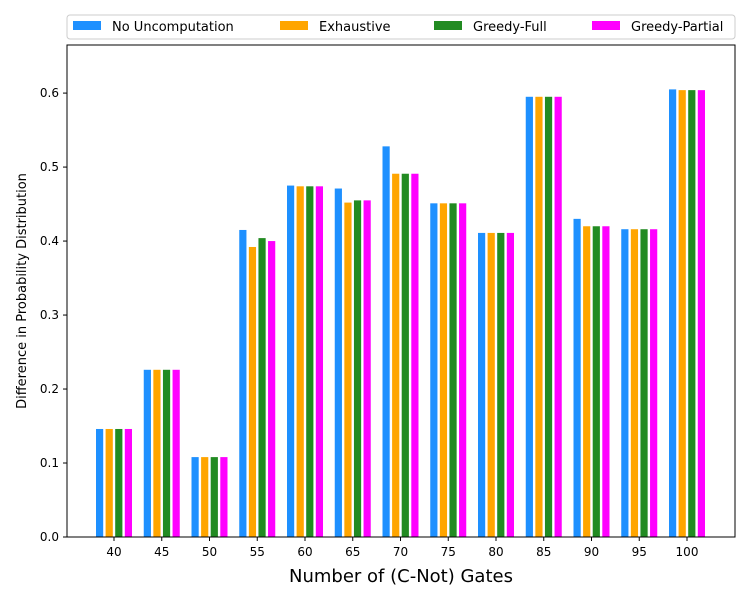 The image size is (750, 600). I want to click on legend-label-no-uncomputation: No Uncomputation, so click(173, 27).